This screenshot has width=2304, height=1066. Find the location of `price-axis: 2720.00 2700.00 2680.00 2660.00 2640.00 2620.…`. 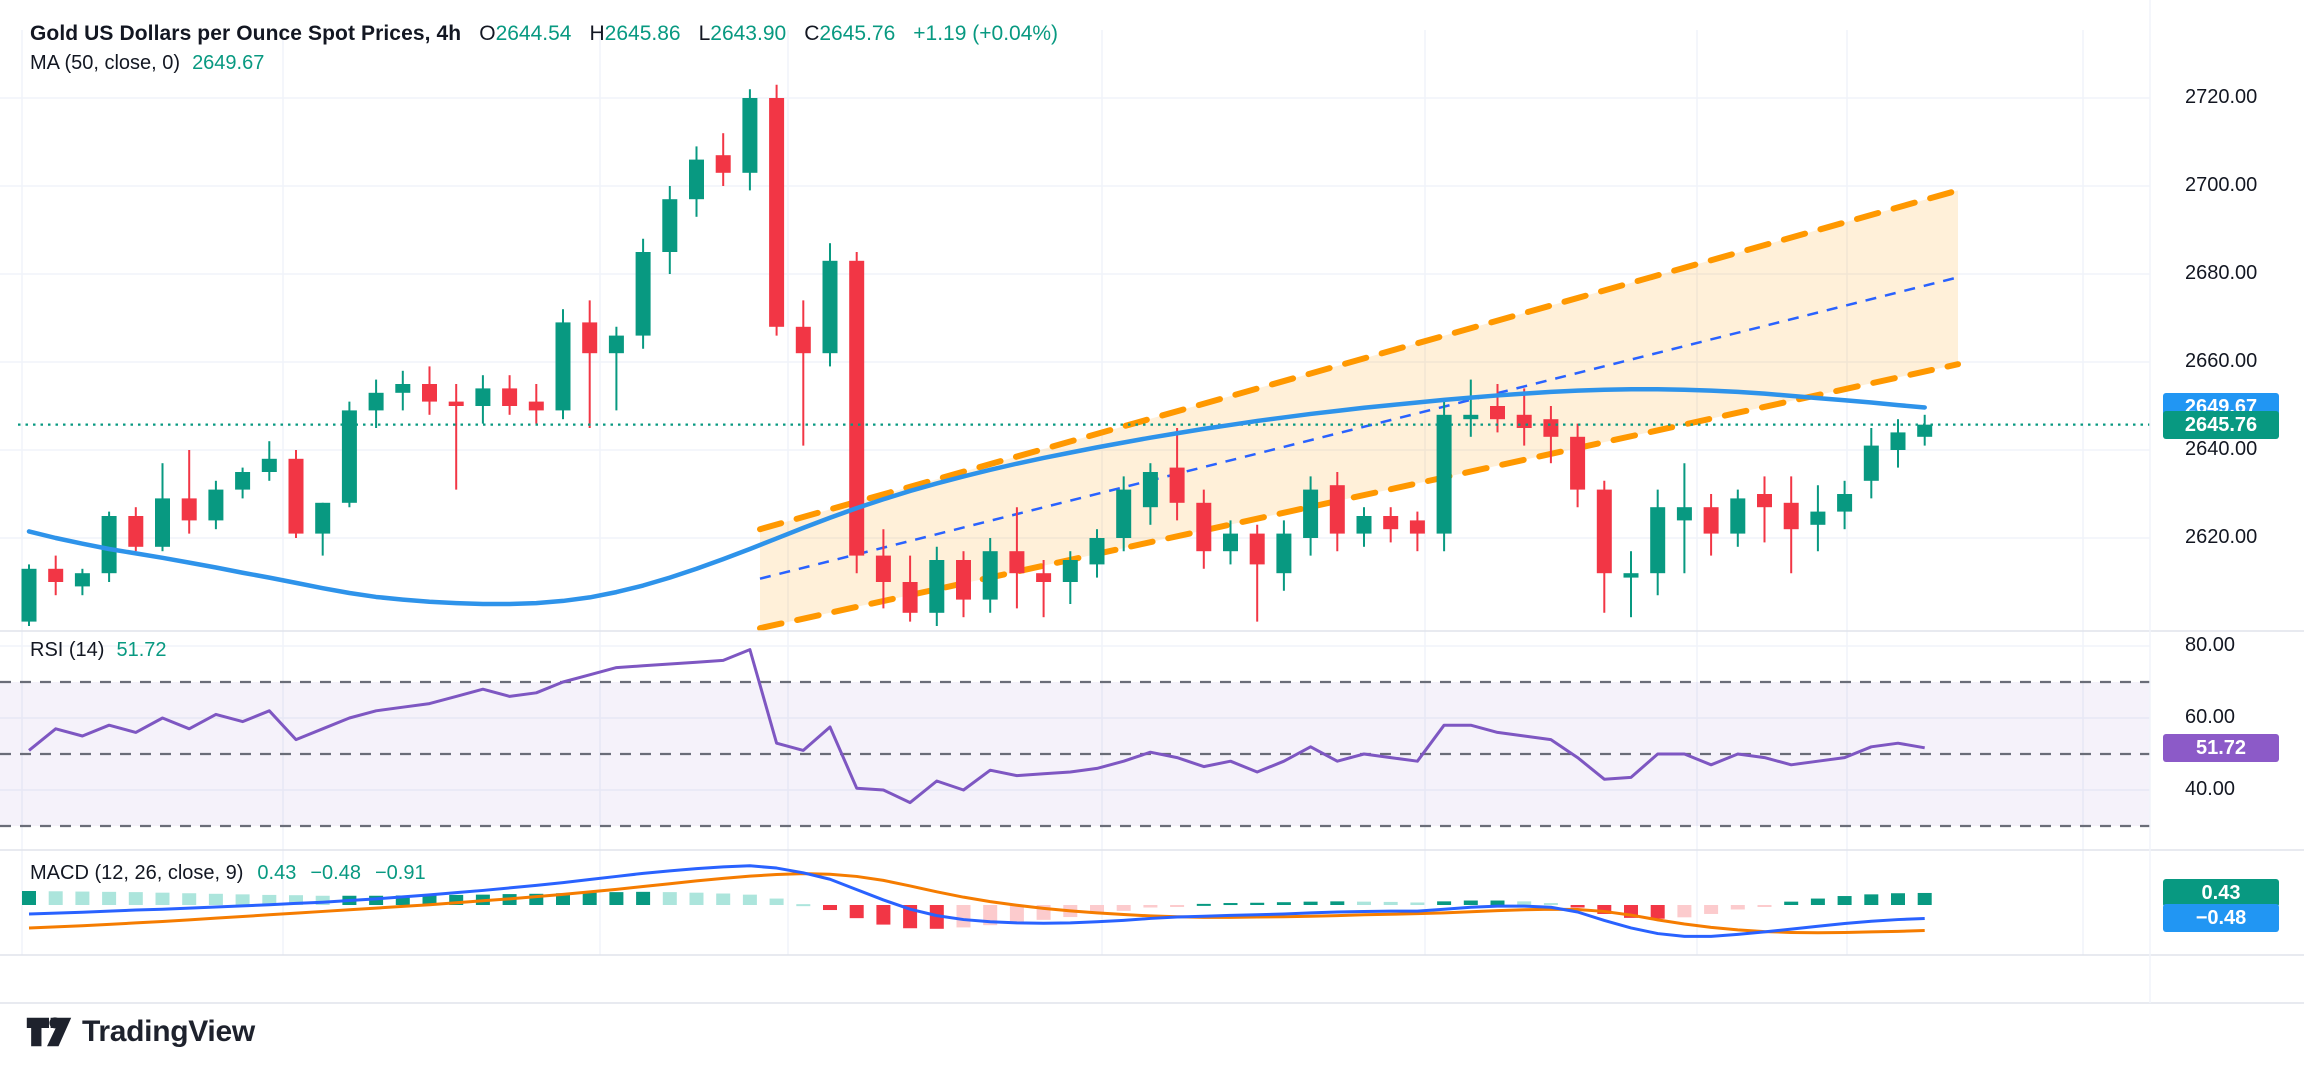

price-axis: 2720.00 2700.00 2680.00 2660.00 2640.00 2620.… is located at coordinates (2227, 501).